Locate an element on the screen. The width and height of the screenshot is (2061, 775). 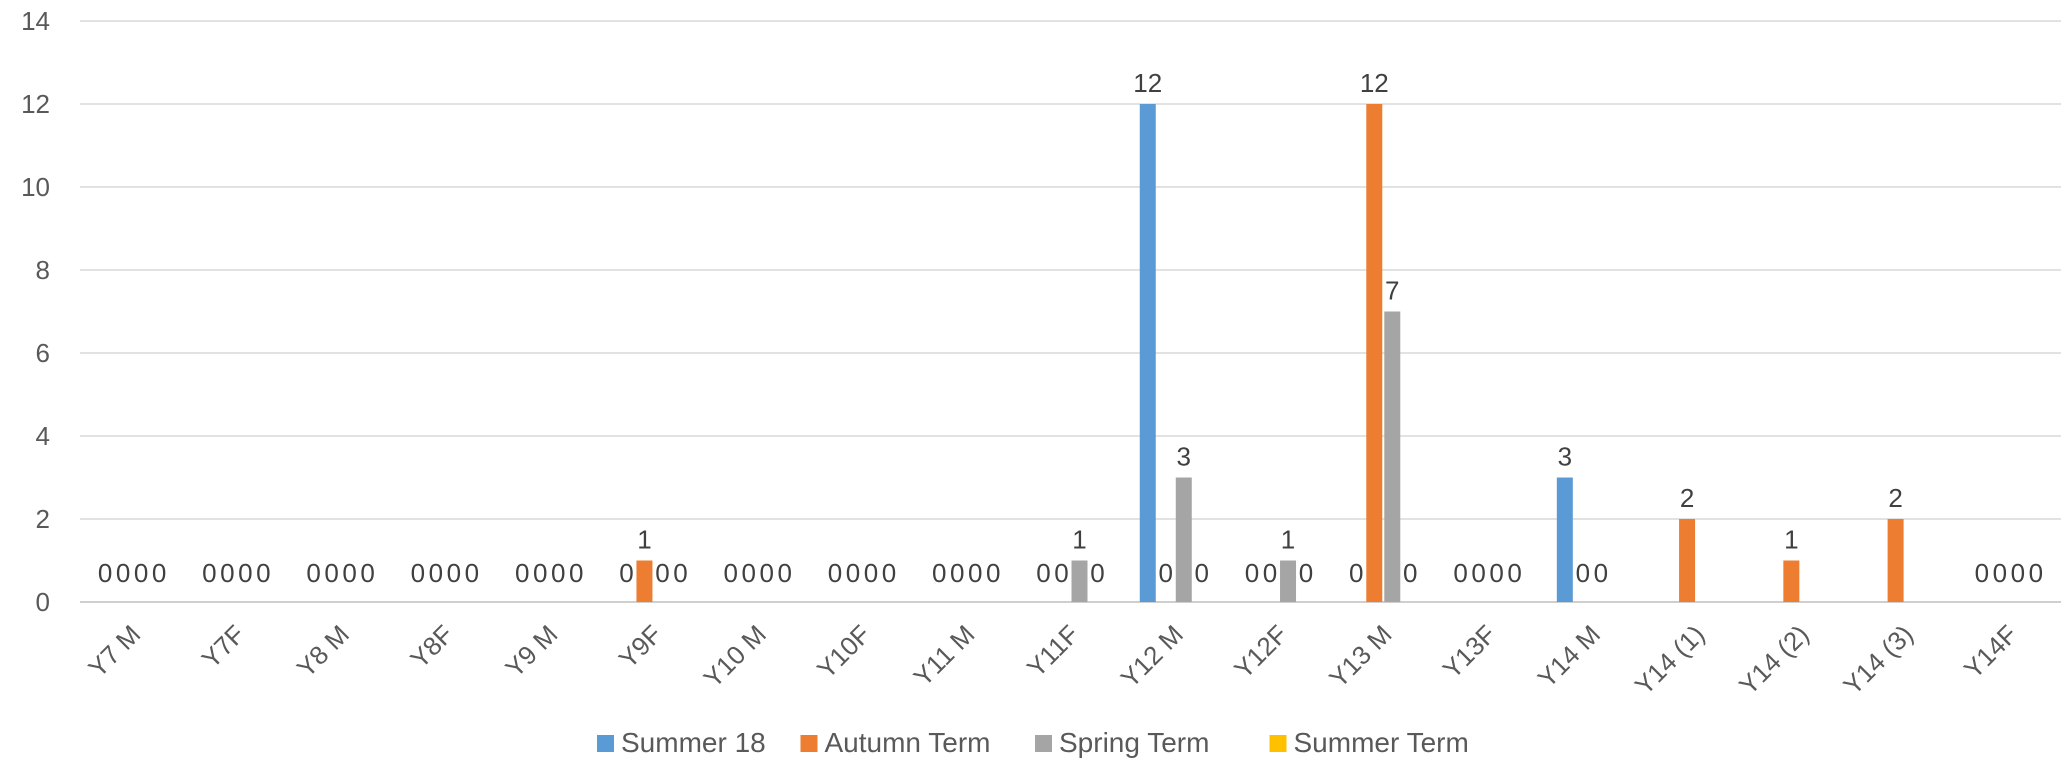
x-tick-label: Y10 M is located at coordinates (735, 656).